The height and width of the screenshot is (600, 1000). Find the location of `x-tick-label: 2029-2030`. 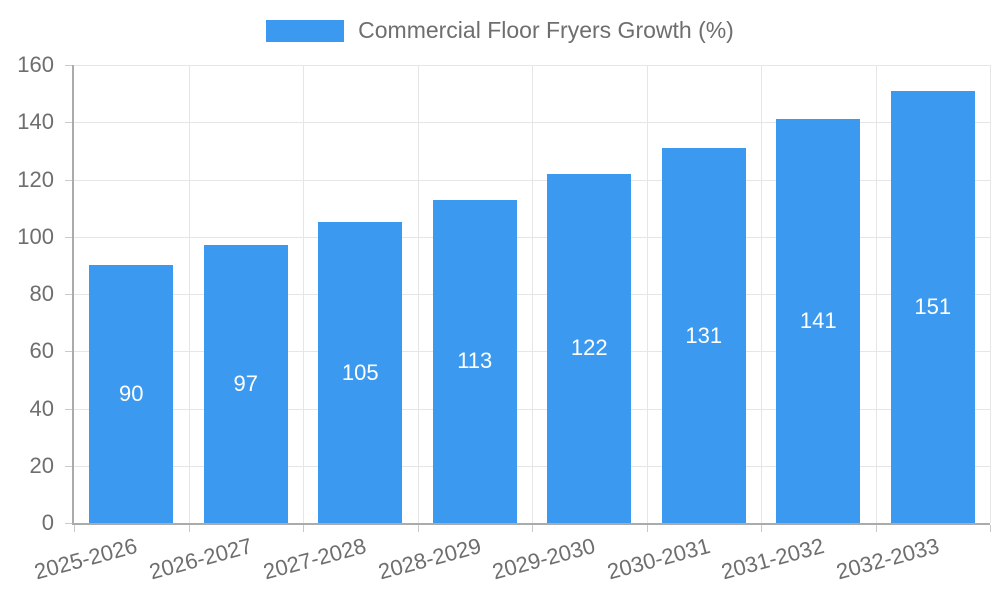

x-tick-label: 2029-2030 is located at coordinates (543, 559).